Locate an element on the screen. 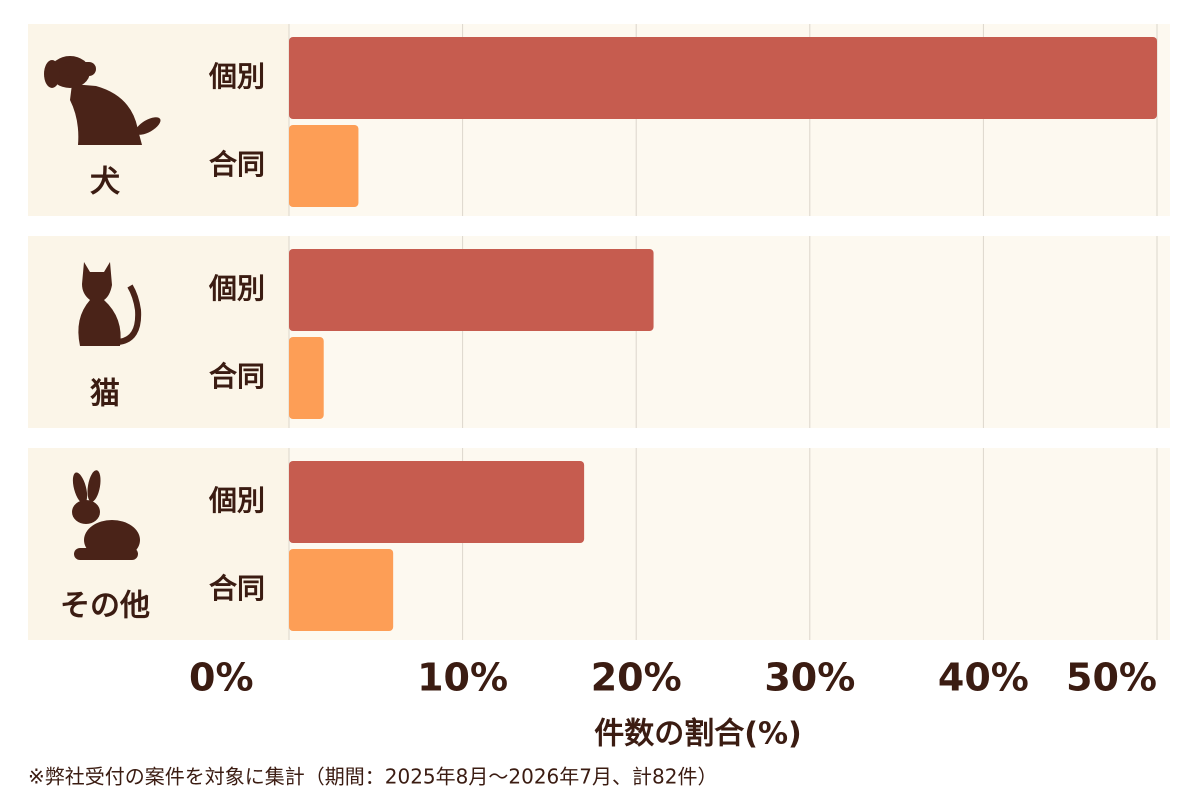 This screenshot has height=800, width=1200. category-label: 犬 is located at coordinates (105, 182).